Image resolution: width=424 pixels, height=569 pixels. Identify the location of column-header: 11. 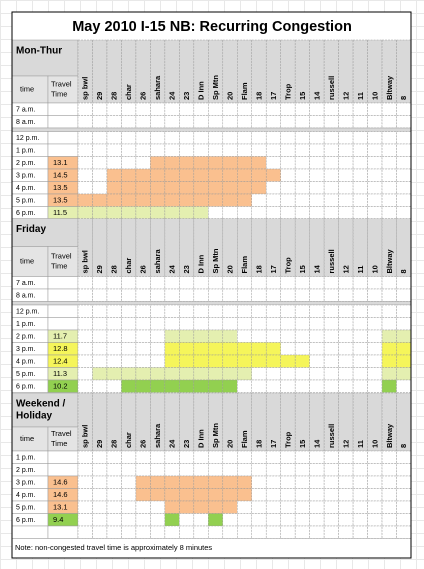
(360, 270).